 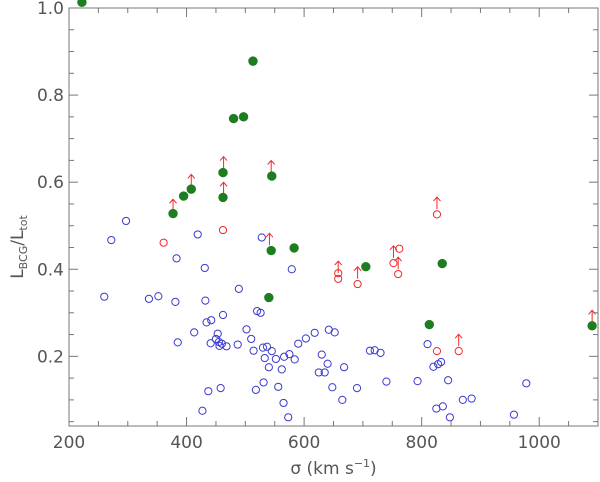 I want to click on y-tick-label: 0.4, so click(x=50, y=270).